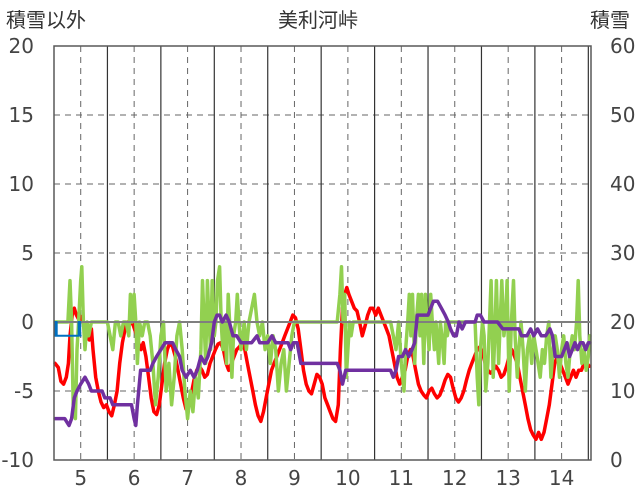  I want to click on y-axis-right-label: 積雪, so click(610, 20).